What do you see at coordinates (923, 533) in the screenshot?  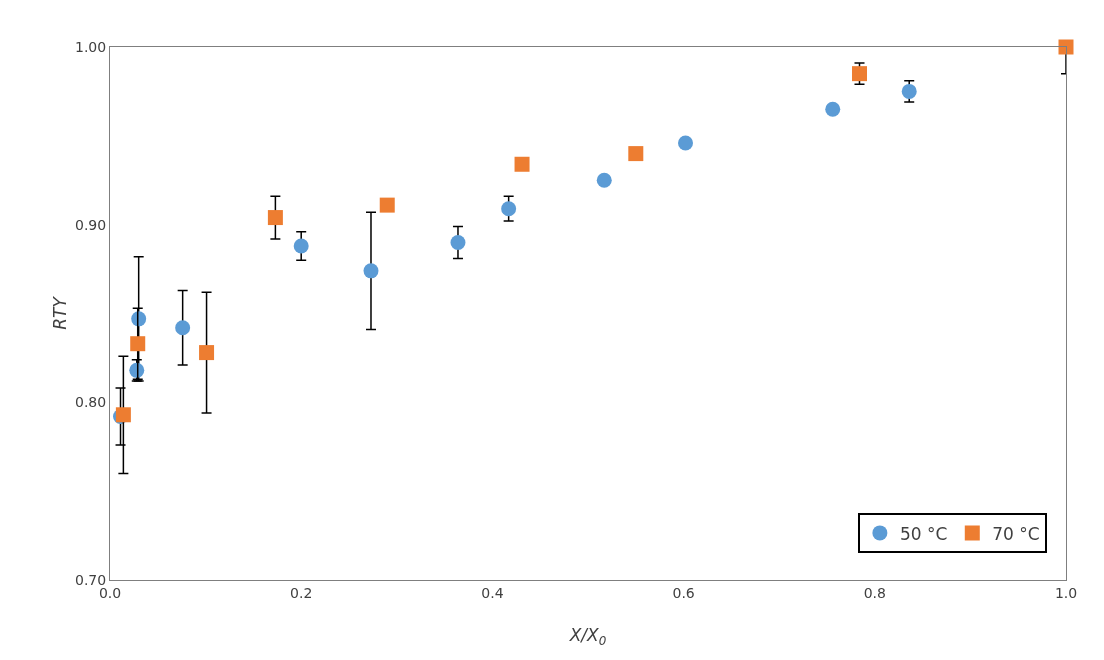 I see `legend-label: 50 °C` at bounding box center [923, 533].